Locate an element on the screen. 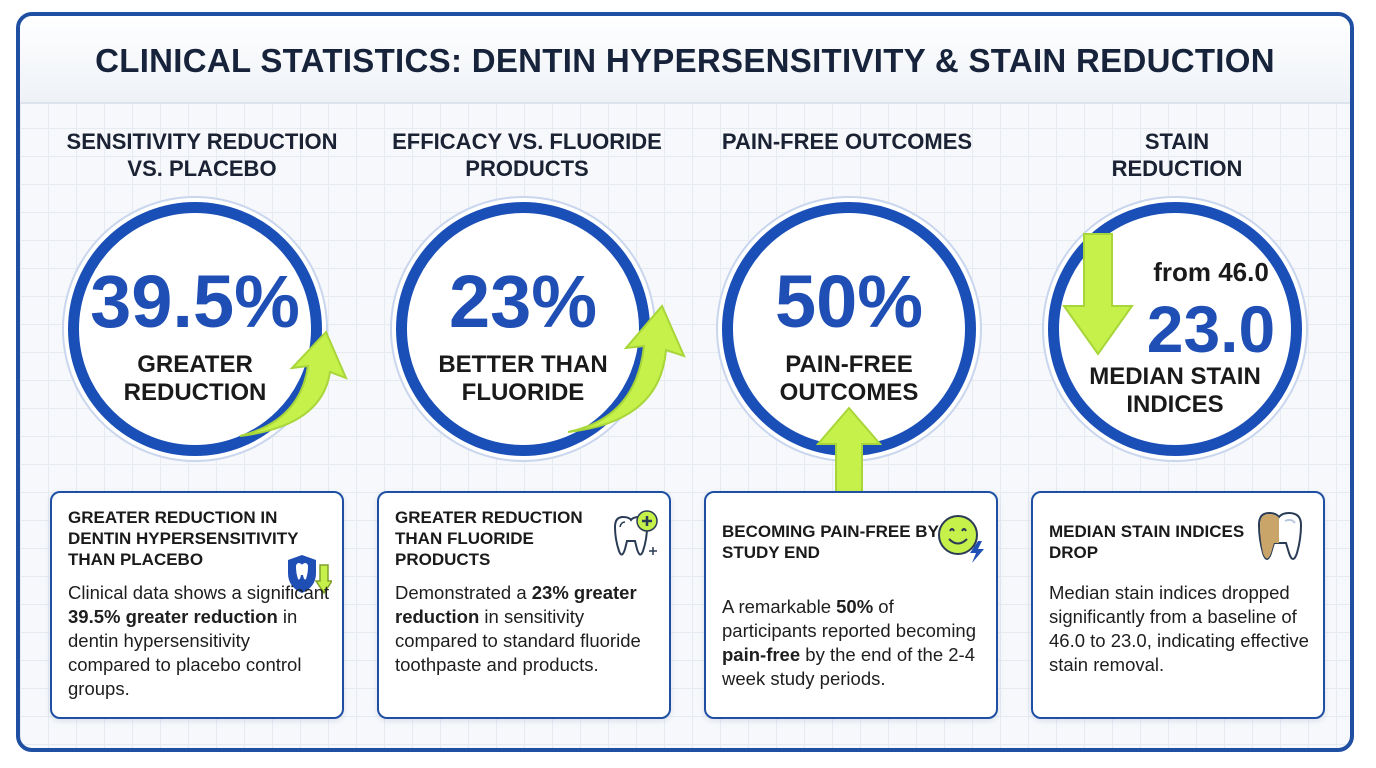 The height and width of the screenshot is (768, 1376). stat-value: 23% is located at coordinates (523, 301).